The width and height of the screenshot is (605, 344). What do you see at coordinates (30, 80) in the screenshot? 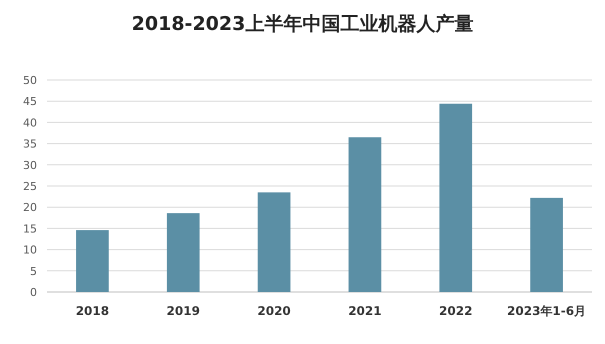
I see `y-tick-label: 50` at bounding box center [30, 80].